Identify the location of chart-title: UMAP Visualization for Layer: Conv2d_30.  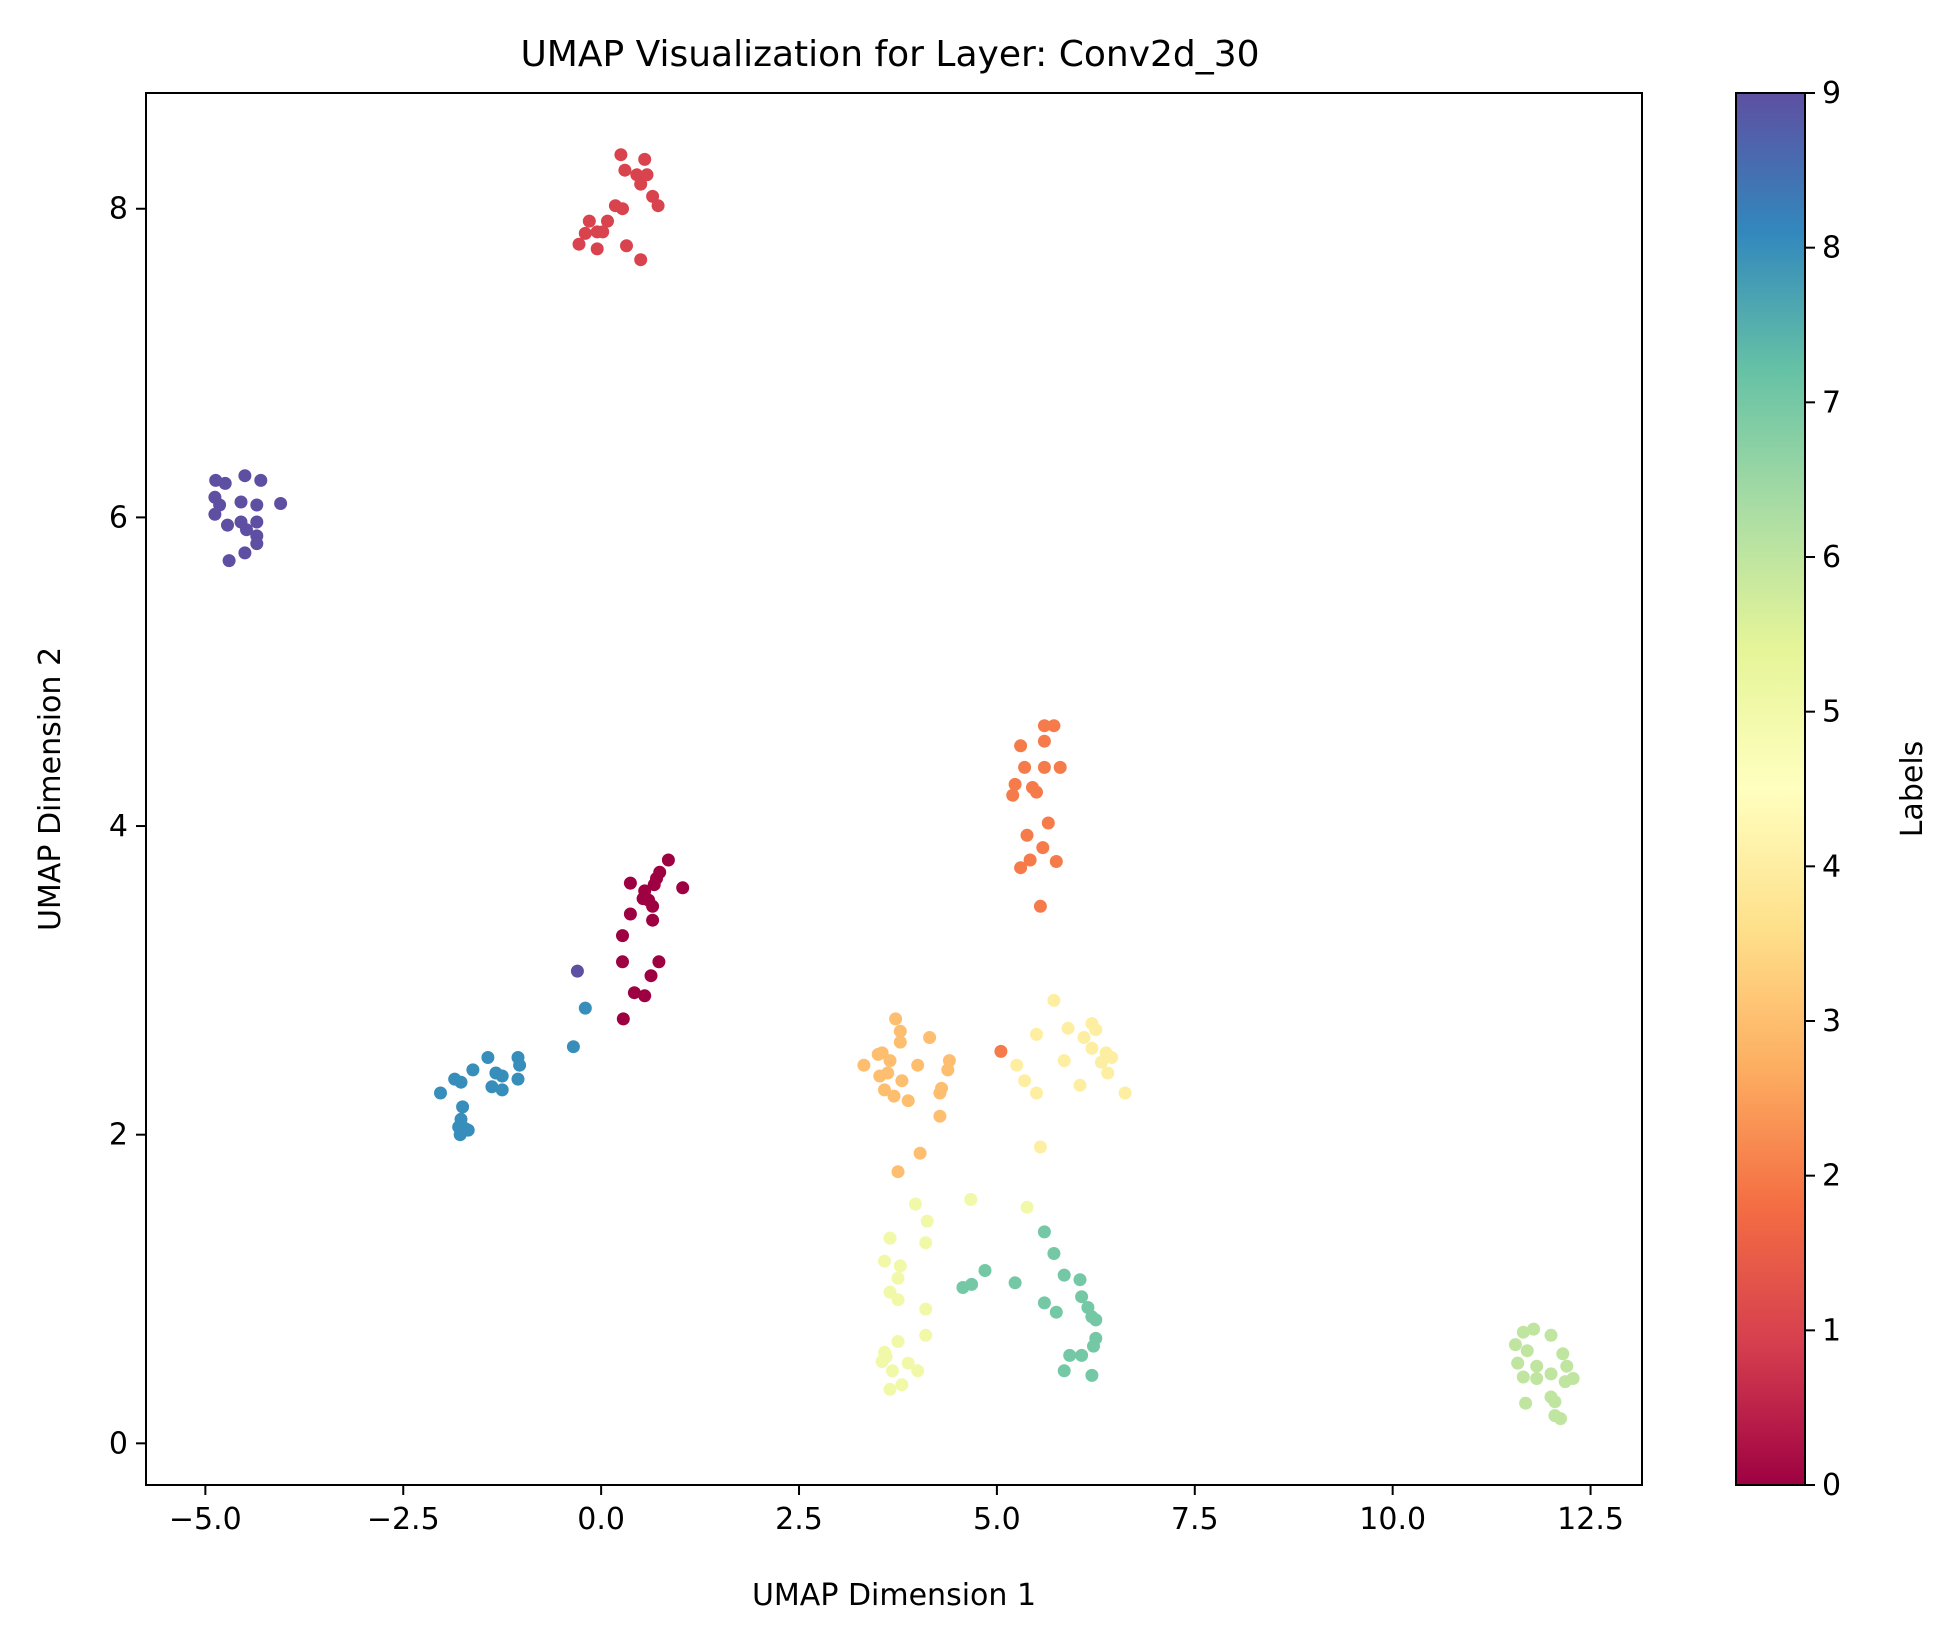
(889, 54).